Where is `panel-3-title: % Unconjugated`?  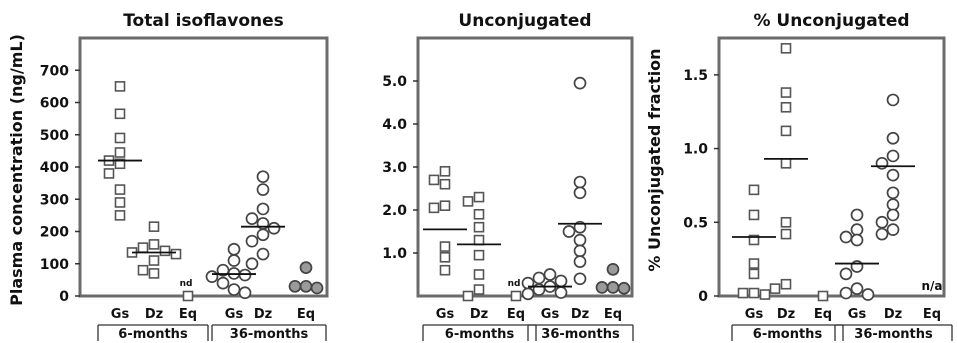 panel-3-title: % Unconjugated is located at coordinates (831, 21).